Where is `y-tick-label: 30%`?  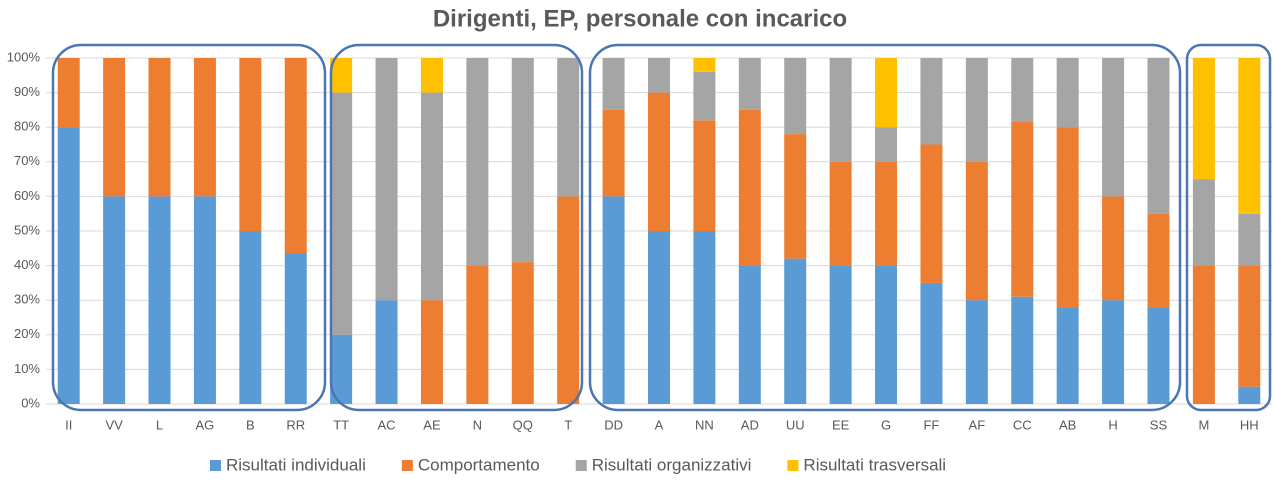
y-tick-label: 30% is located at coordinates (27, 299).